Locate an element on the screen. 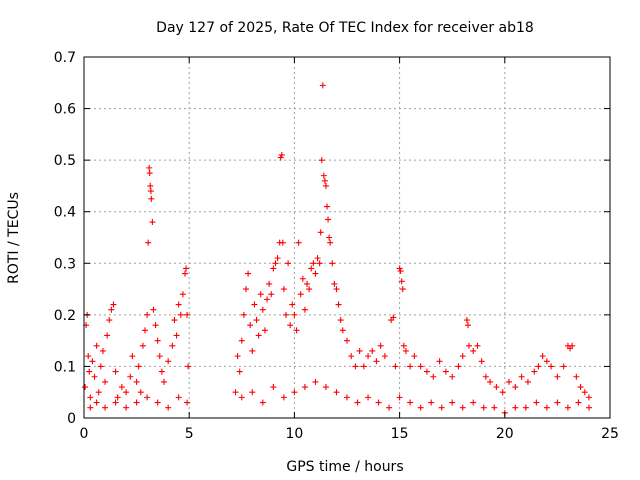 Image resolution: width=640 pixels, height=480 pixels. y-tick-label: 0 is located at coordinates (71, 419).